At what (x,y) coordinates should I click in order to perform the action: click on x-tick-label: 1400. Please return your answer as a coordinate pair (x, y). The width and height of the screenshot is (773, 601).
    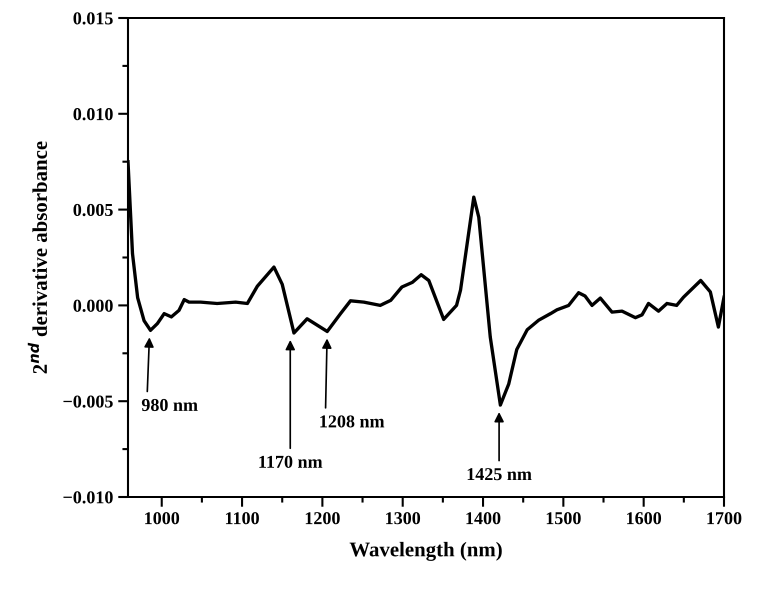
    Looking at the image, I should click on (483, 518).